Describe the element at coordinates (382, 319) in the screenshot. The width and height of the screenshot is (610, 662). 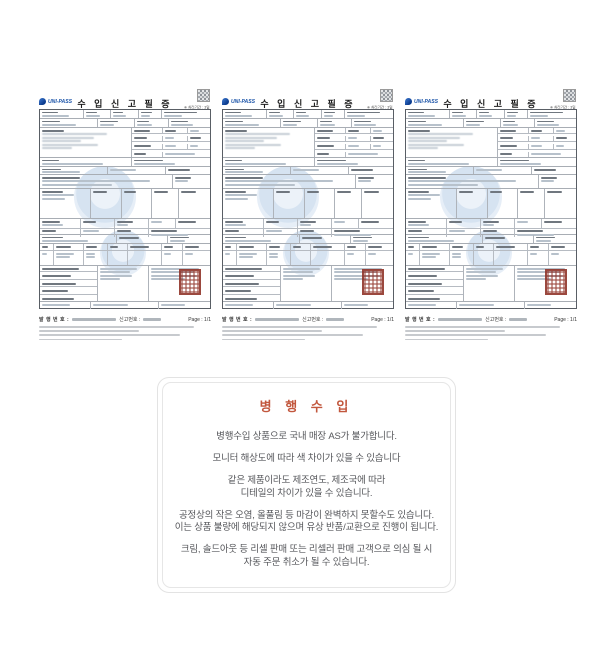
I see `page-indicator: Page : 1/1` at that location.